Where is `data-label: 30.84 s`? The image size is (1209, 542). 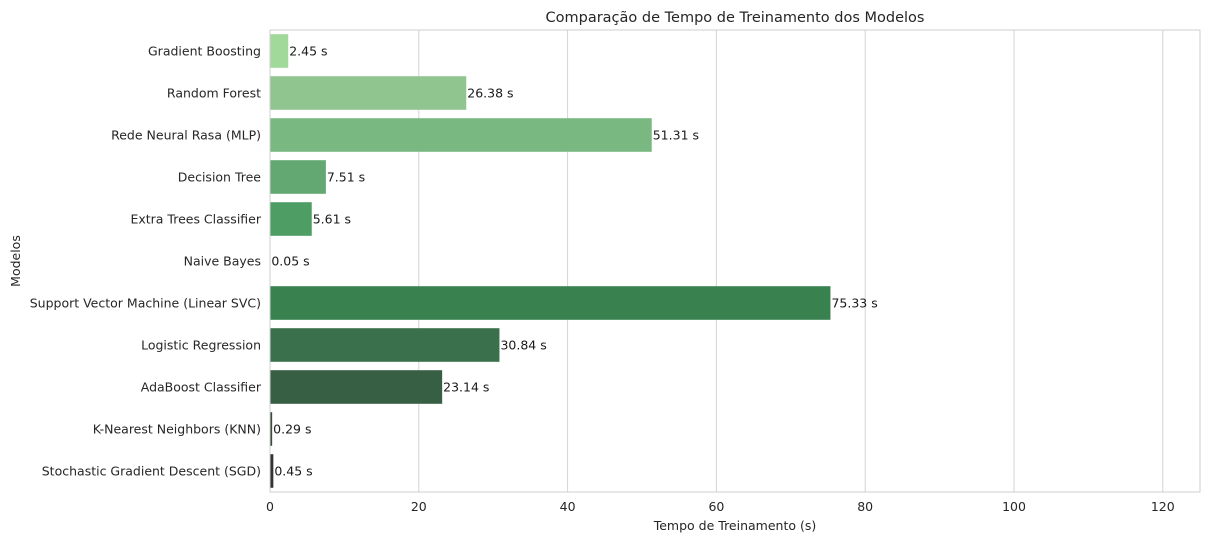
data-label: 30.84 s is located at coordinates (523, 345).